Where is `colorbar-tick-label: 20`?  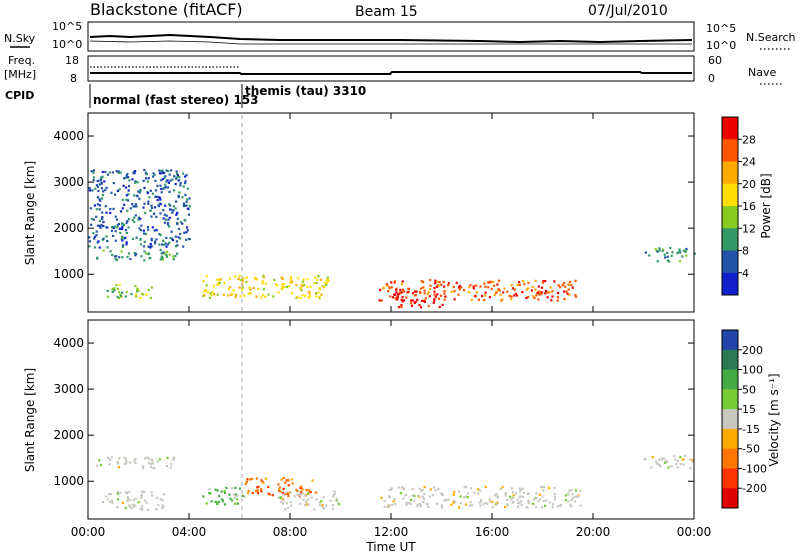
colorbar-tick-label: 20 is located at coordinates (749, 184).